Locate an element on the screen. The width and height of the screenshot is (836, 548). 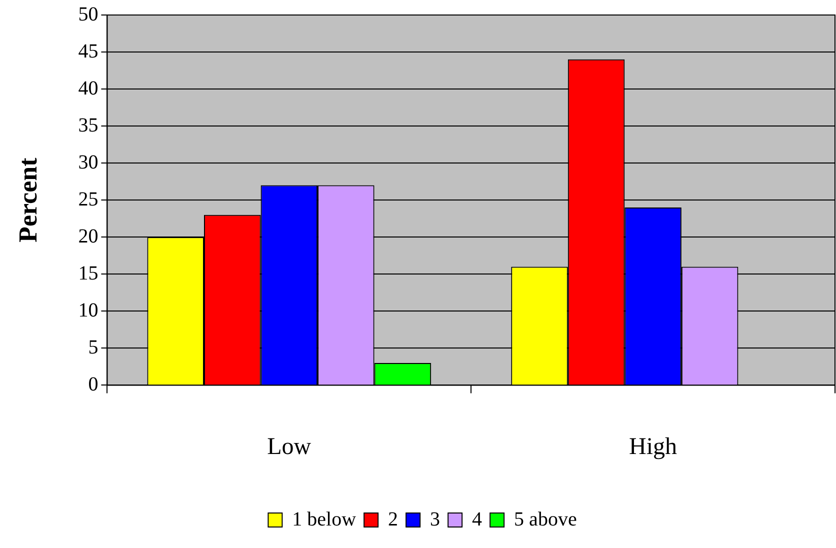
y-tick-label: 10 is located at coordinates (88, 310).